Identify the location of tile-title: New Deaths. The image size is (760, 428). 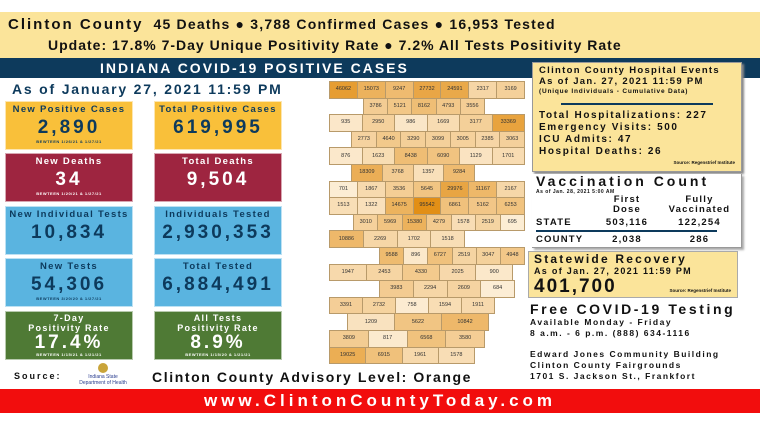
(69, 161).